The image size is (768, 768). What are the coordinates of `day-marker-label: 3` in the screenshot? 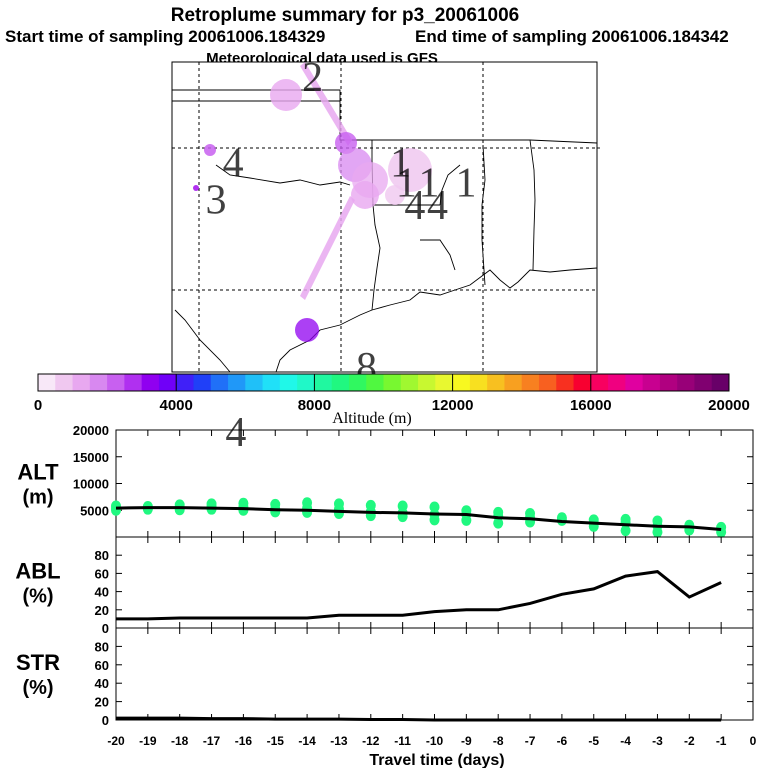 It's located at (216, 200).